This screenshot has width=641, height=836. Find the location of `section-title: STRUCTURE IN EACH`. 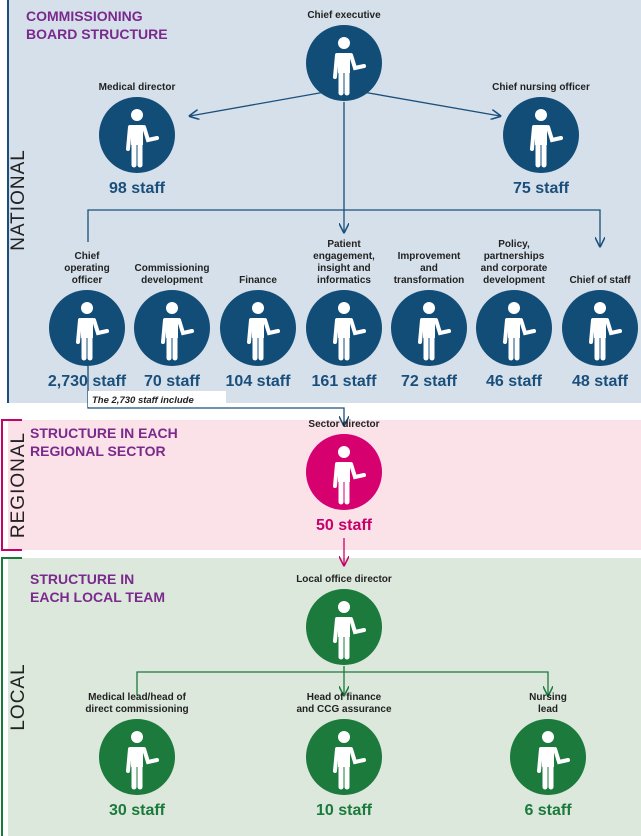

section-title: STRUCTURE IN EACH is located at coordinates (104, 433).